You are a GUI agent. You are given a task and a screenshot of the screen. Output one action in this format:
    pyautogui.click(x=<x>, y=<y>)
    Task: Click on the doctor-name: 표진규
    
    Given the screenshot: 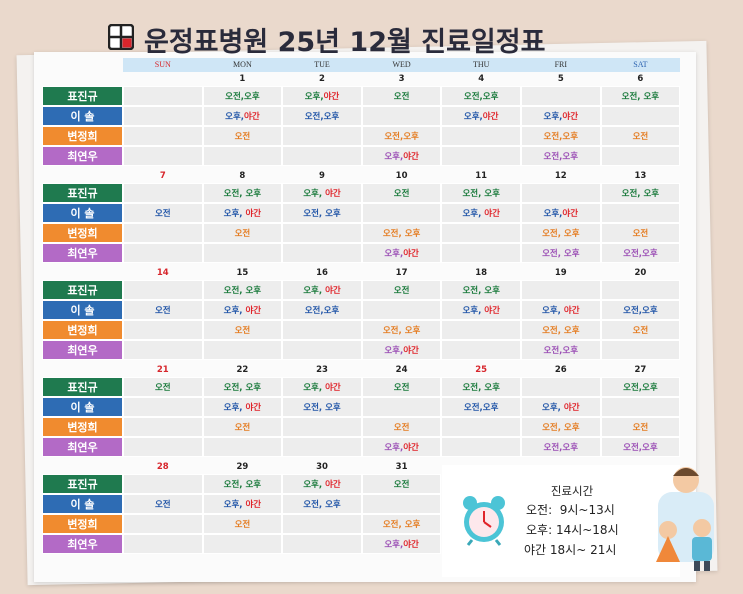 What is the action you would take?
    pyautogui.click(x=82, y=290)
    